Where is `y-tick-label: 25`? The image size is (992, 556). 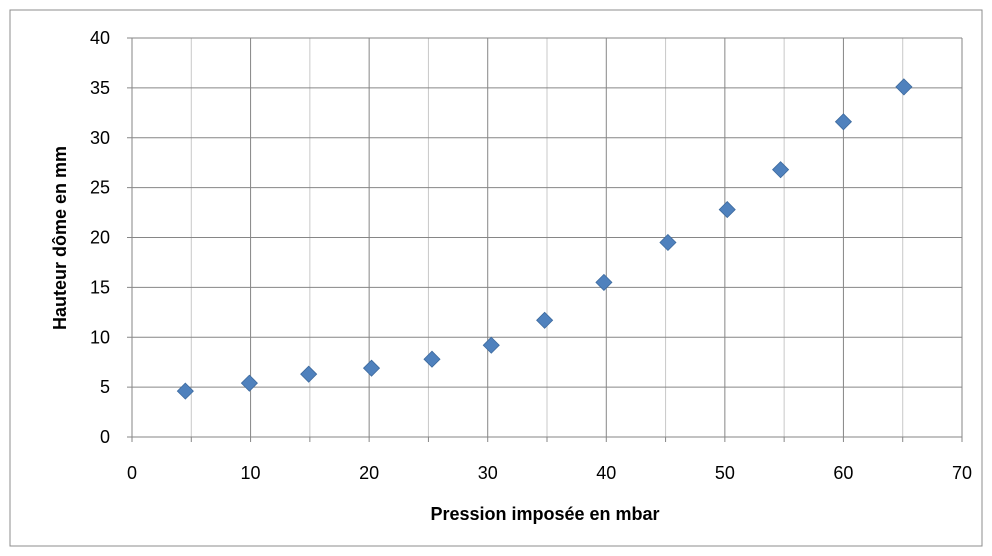 y-tick-label: 25 is located at coordinates (100, 188).